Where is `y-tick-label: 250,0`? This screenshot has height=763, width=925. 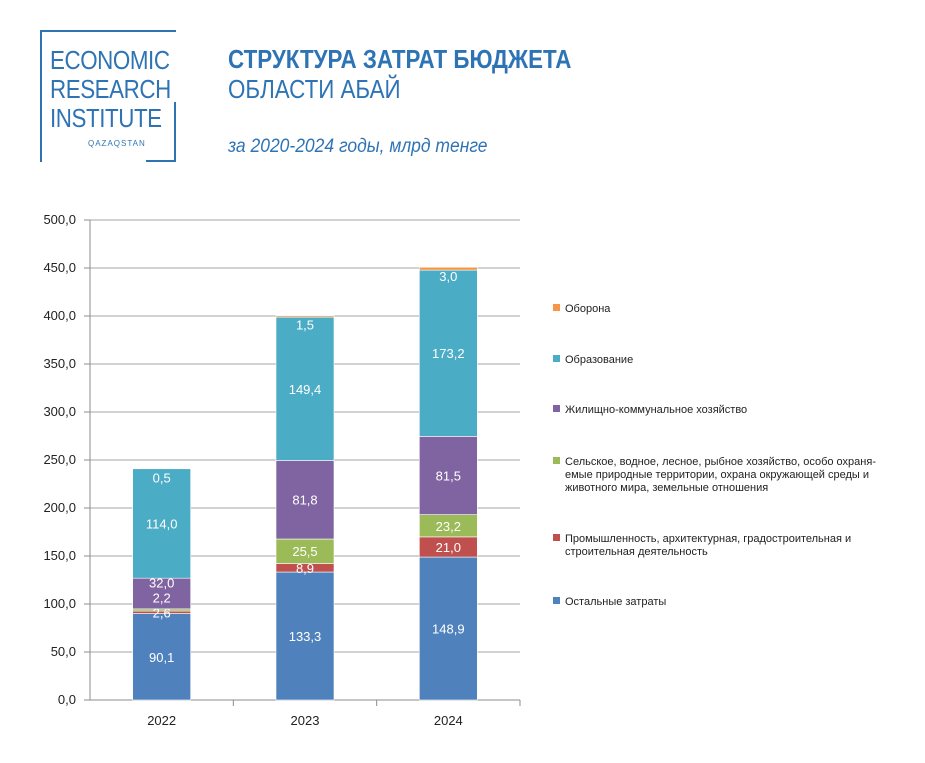 y-tick-label: 250,0 is located at coordinates (59, 459).